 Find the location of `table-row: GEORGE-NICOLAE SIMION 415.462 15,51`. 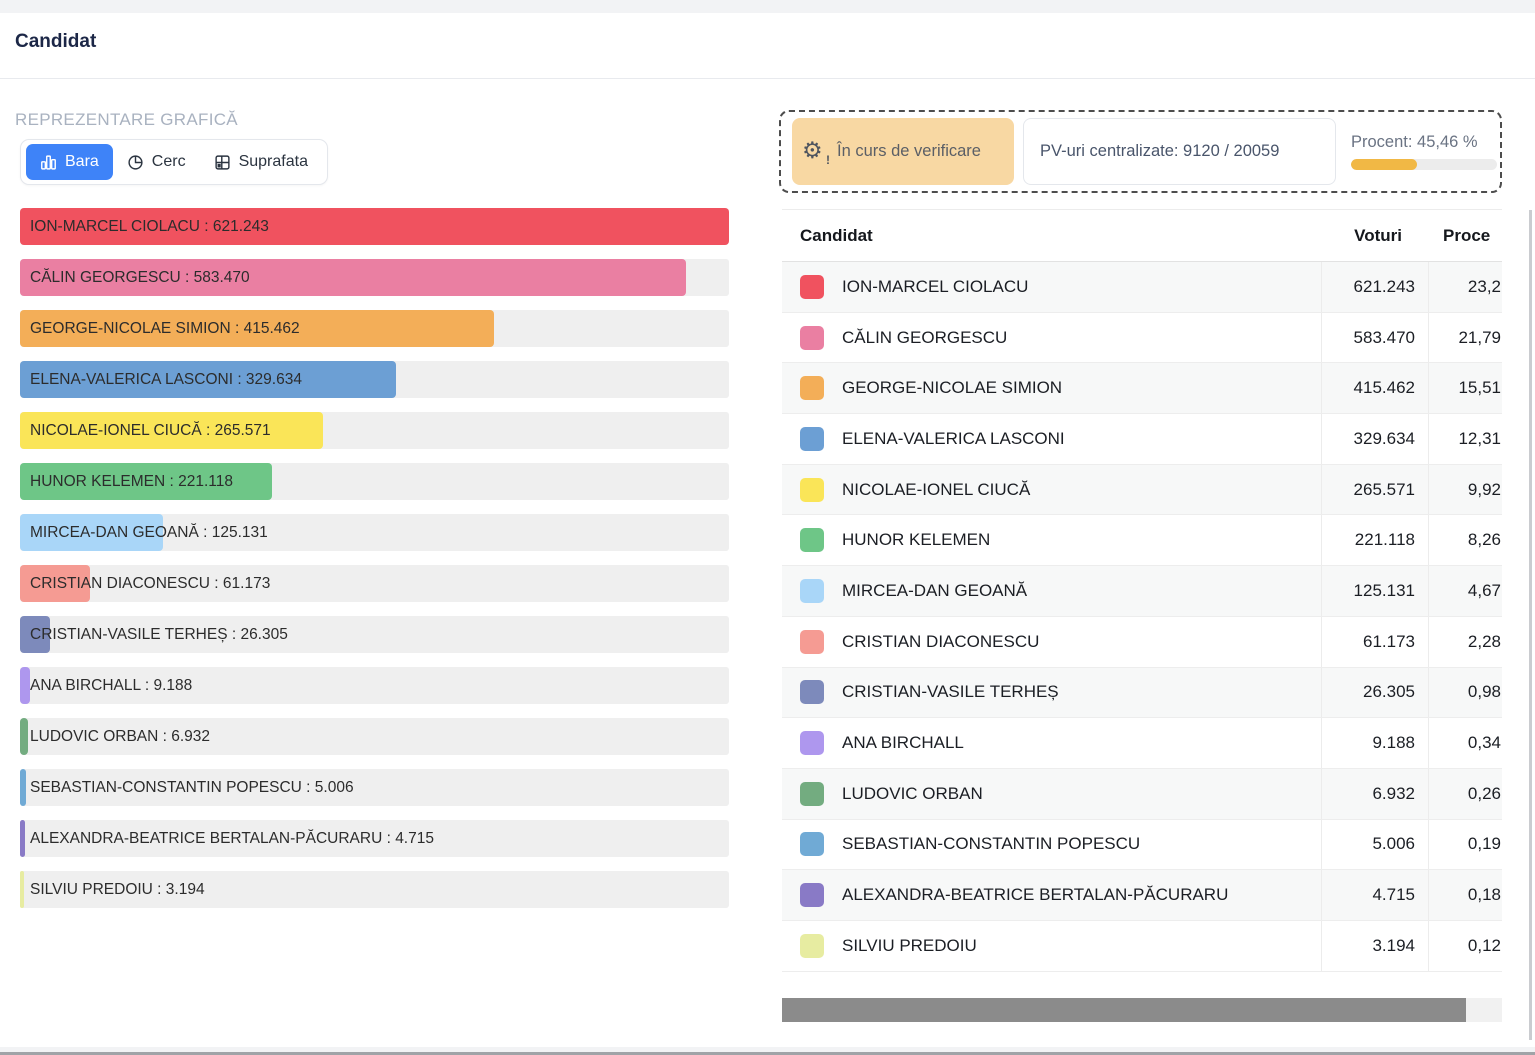

table-row: GEORGE-NICOLAE SIMION 415.462 15,51 is located at coordinates (1142, 389).